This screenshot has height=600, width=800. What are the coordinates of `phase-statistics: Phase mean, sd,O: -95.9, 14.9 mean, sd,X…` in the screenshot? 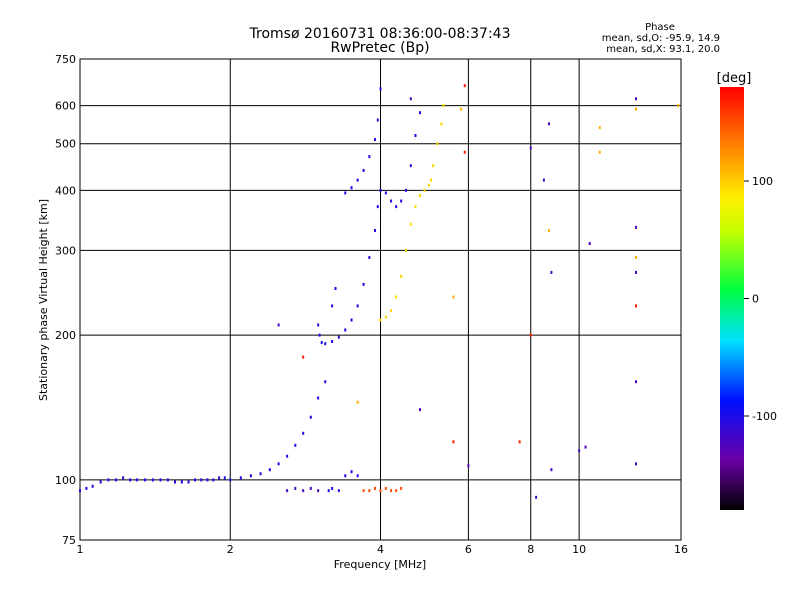 It's located at (660, 38).